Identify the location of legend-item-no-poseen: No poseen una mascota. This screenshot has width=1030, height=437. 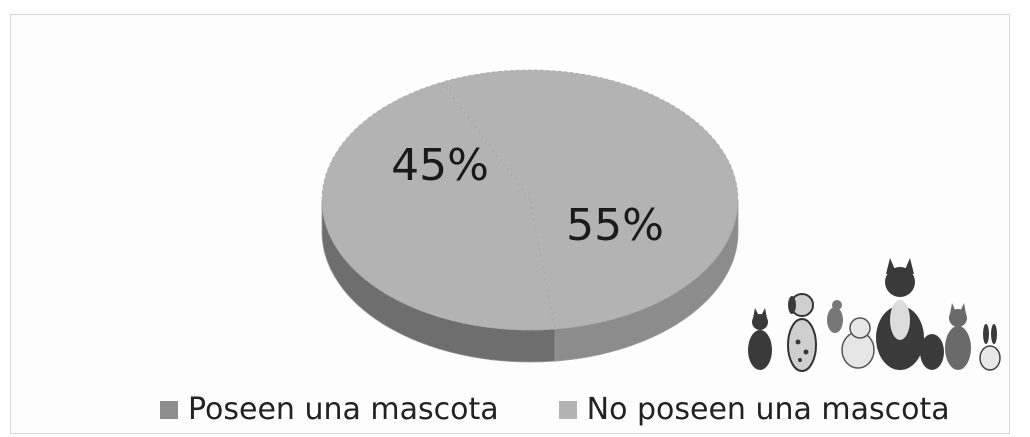
(754, 409).